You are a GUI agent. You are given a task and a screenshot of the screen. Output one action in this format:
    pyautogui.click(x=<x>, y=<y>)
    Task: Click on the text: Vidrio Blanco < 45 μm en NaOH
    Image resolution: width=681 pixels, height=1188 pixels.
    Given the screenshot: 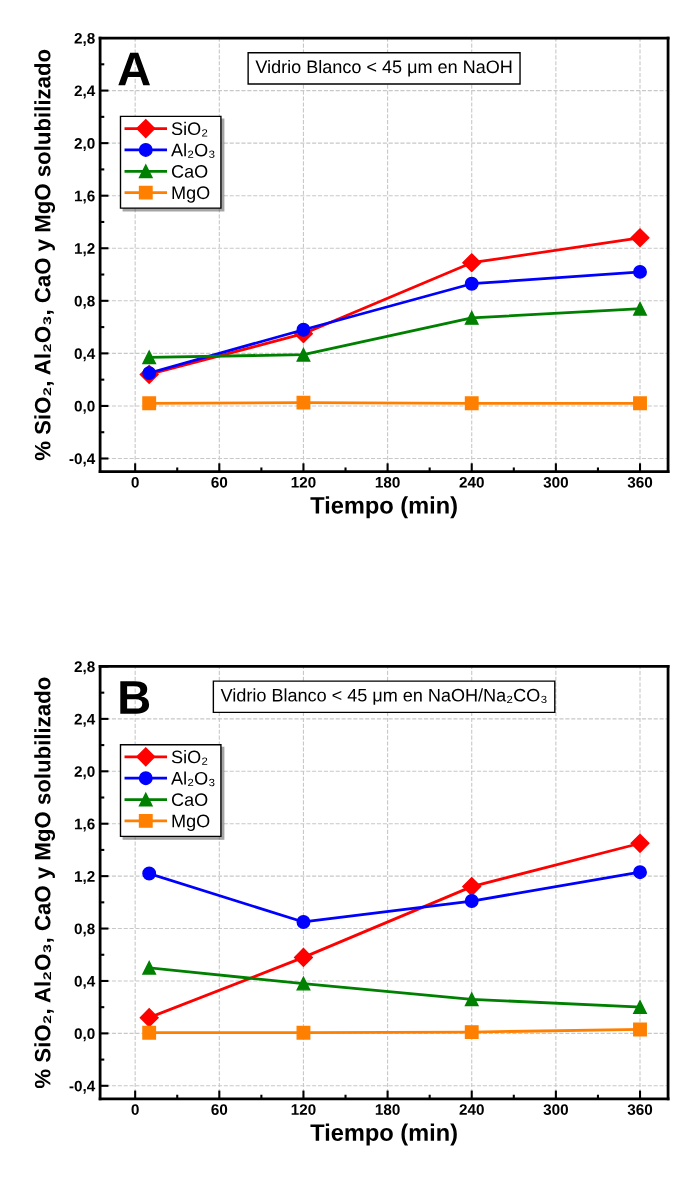 What is the action you would take?
    pyautogui.click(x=383, y=68)
    